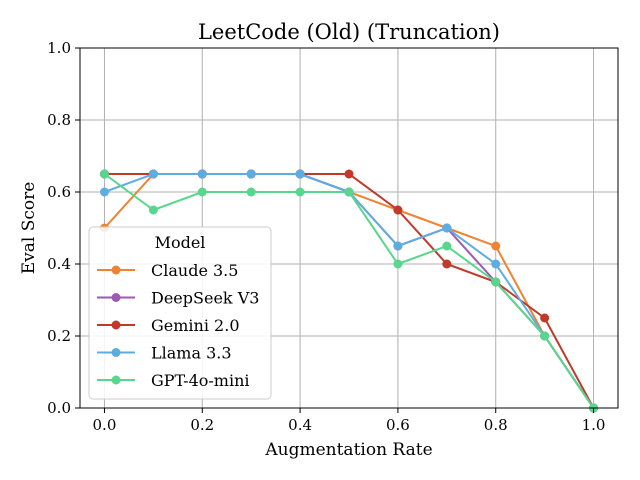 Image resolution: width=640 pixels, height=480 pixels. What do you see at coordinates (59, 192) in the screenshot?
I see `y-tick-label: 0.6` at bounding box center [59, 192].